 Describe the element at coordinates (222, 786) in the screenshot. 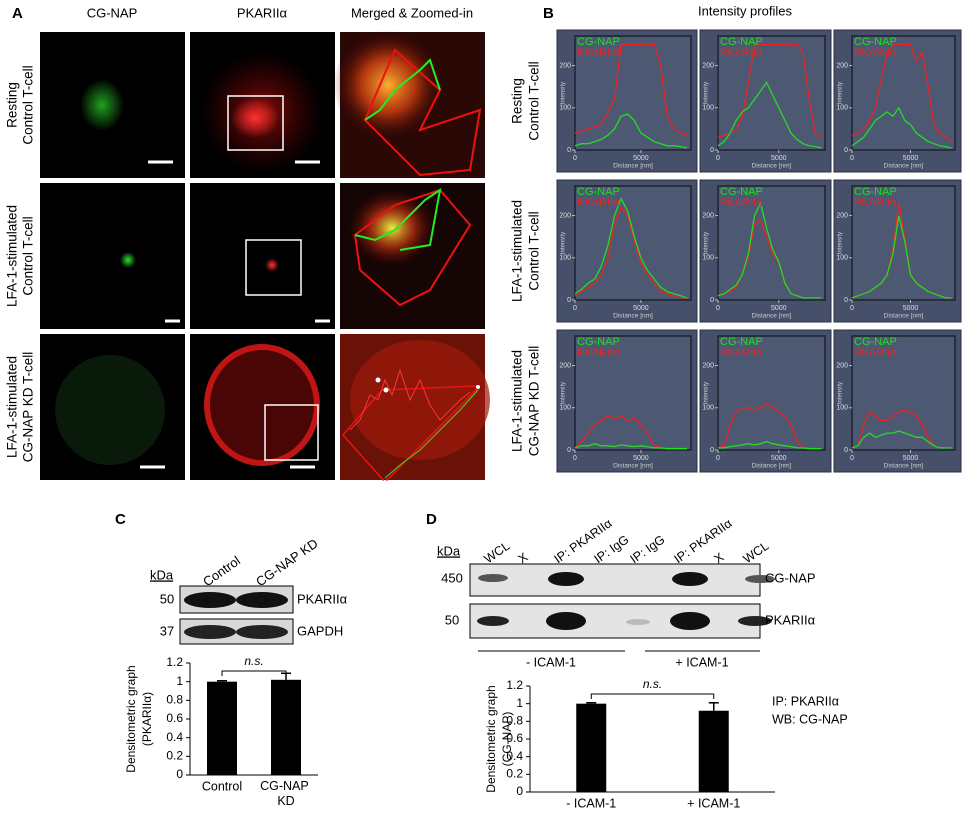

I see `x-tick-label: Control` at that location.